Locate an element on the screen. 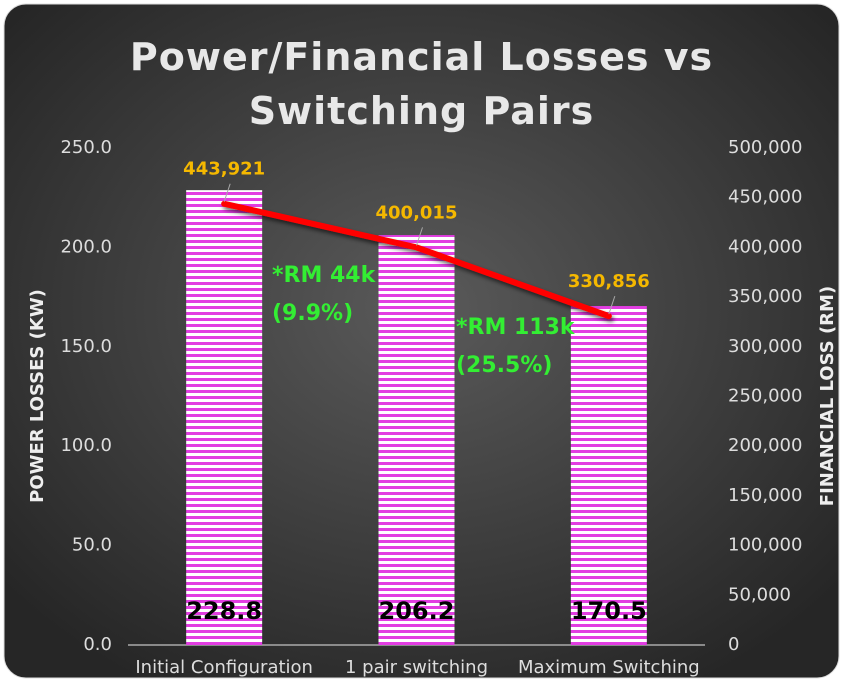 Image resolution: width=843 pixels, height=682 pixels. annotation: (25.5%) is located at coordinates (504, 365).